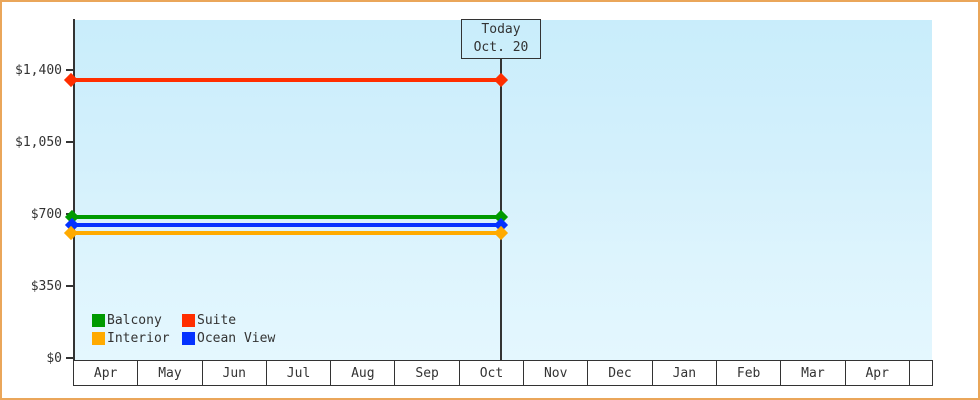 Image resolution: width=980 pixels, height=400 pixels. What do you see at coordinates (98, 320) in the screenshot?
I see `balcony-swatch-icon` at bounding box center [98, 320].